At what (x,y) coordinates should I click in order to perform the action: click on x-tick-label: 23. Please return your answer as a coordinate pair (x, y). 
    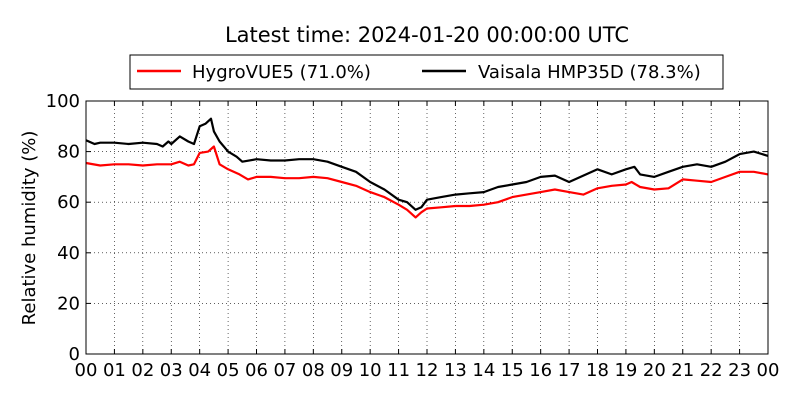
    Looking at the image, I should click on (739, 370).